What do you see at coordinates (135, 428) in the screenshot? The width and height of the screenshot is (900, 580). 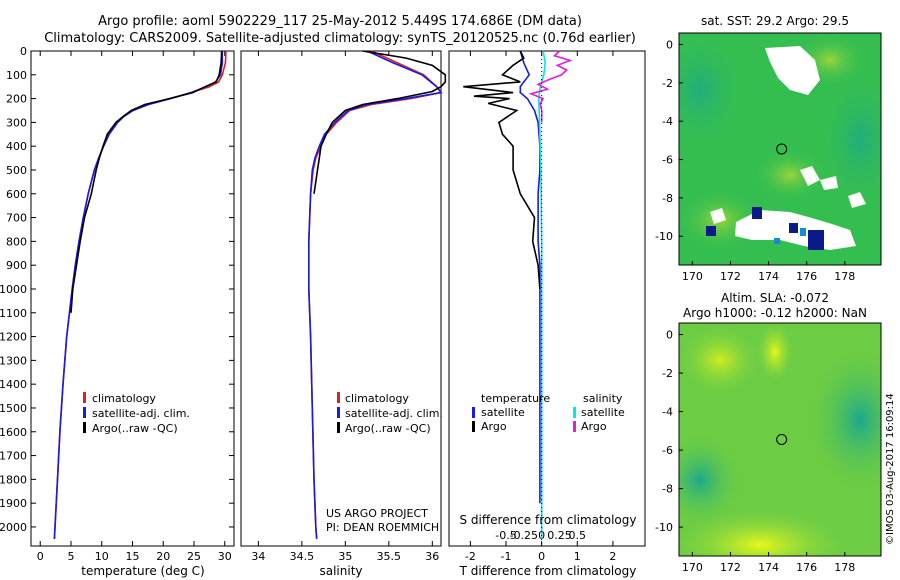 I see `legend-label-argo: Argo(..raw -QC)` at bounding box center [135, 428].